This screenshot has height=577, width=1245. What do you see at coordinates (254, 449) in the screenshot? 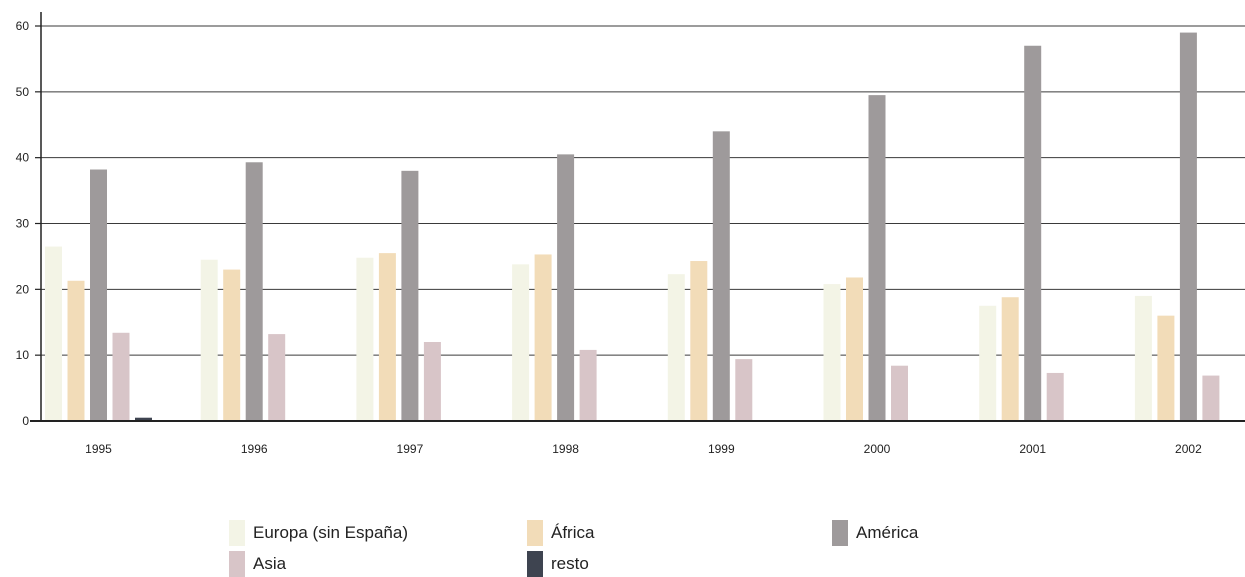
I see `x-tick-label: 1996` at bounding box center [254, 449].